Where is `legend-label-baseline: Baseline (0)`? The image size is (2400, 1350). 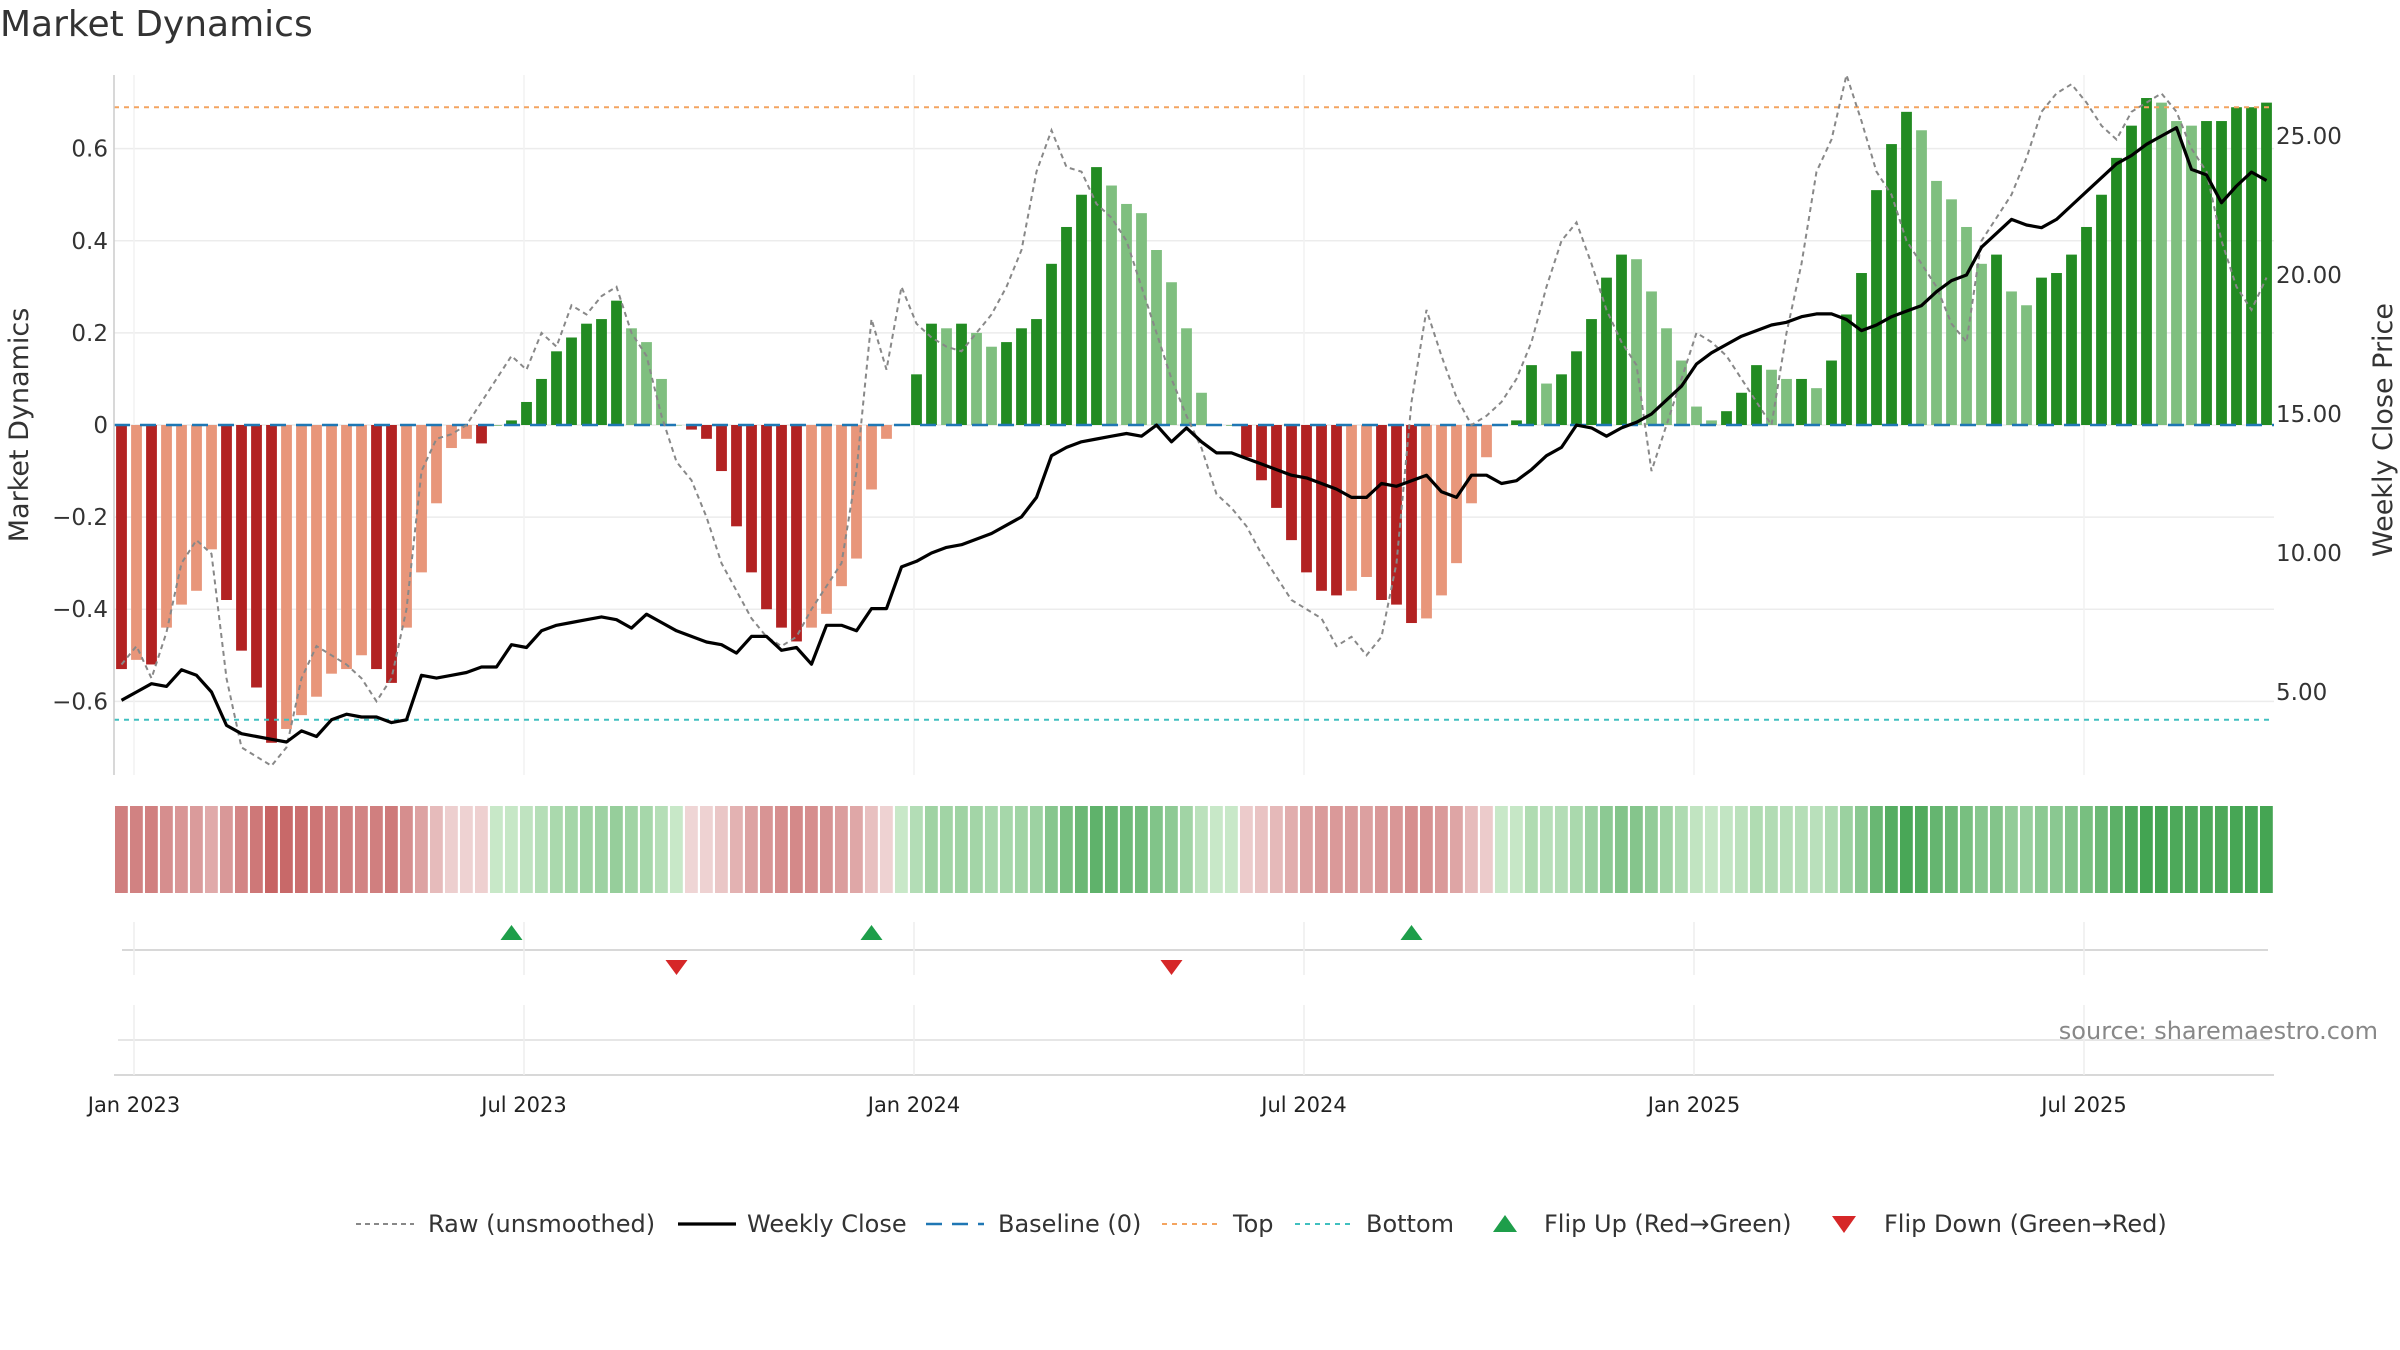 legend-label-baseline: Baseline (0) is located at coordinates (1069, 1224).